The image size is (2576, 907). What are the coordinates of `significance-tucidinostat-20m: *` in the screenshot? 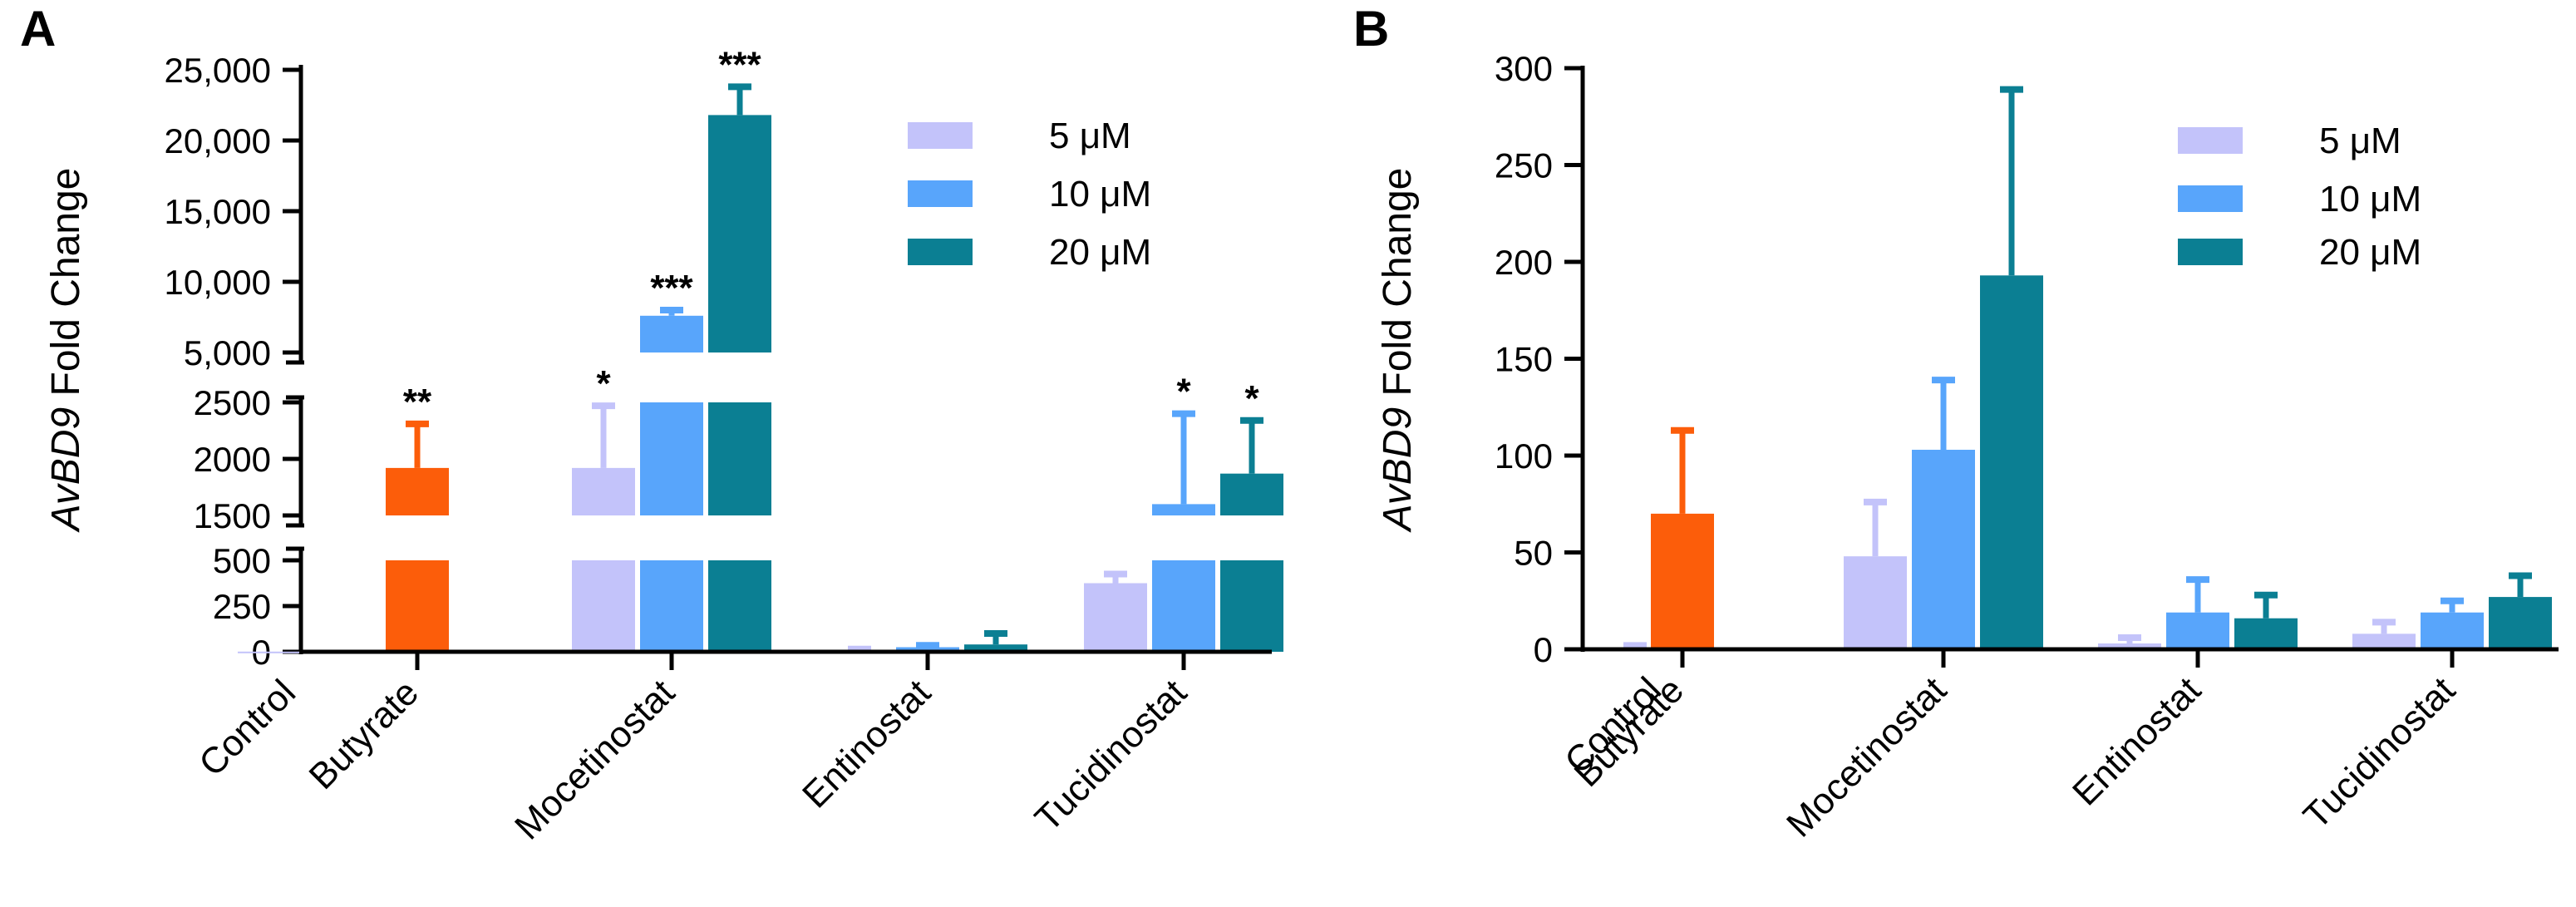 It's located at (1251, 399).